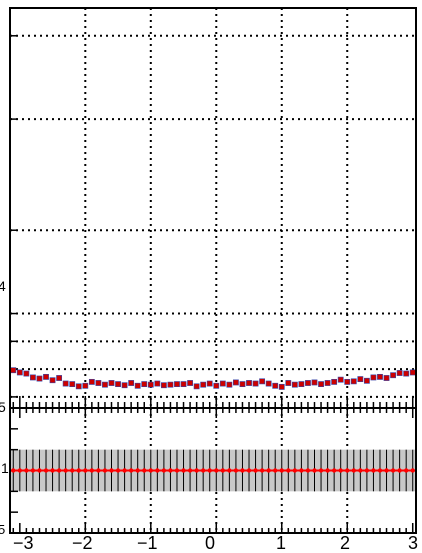 Image resolution: width=422 pixels, height=553 pixels. I want to click on main-markers, so click(213, 378).